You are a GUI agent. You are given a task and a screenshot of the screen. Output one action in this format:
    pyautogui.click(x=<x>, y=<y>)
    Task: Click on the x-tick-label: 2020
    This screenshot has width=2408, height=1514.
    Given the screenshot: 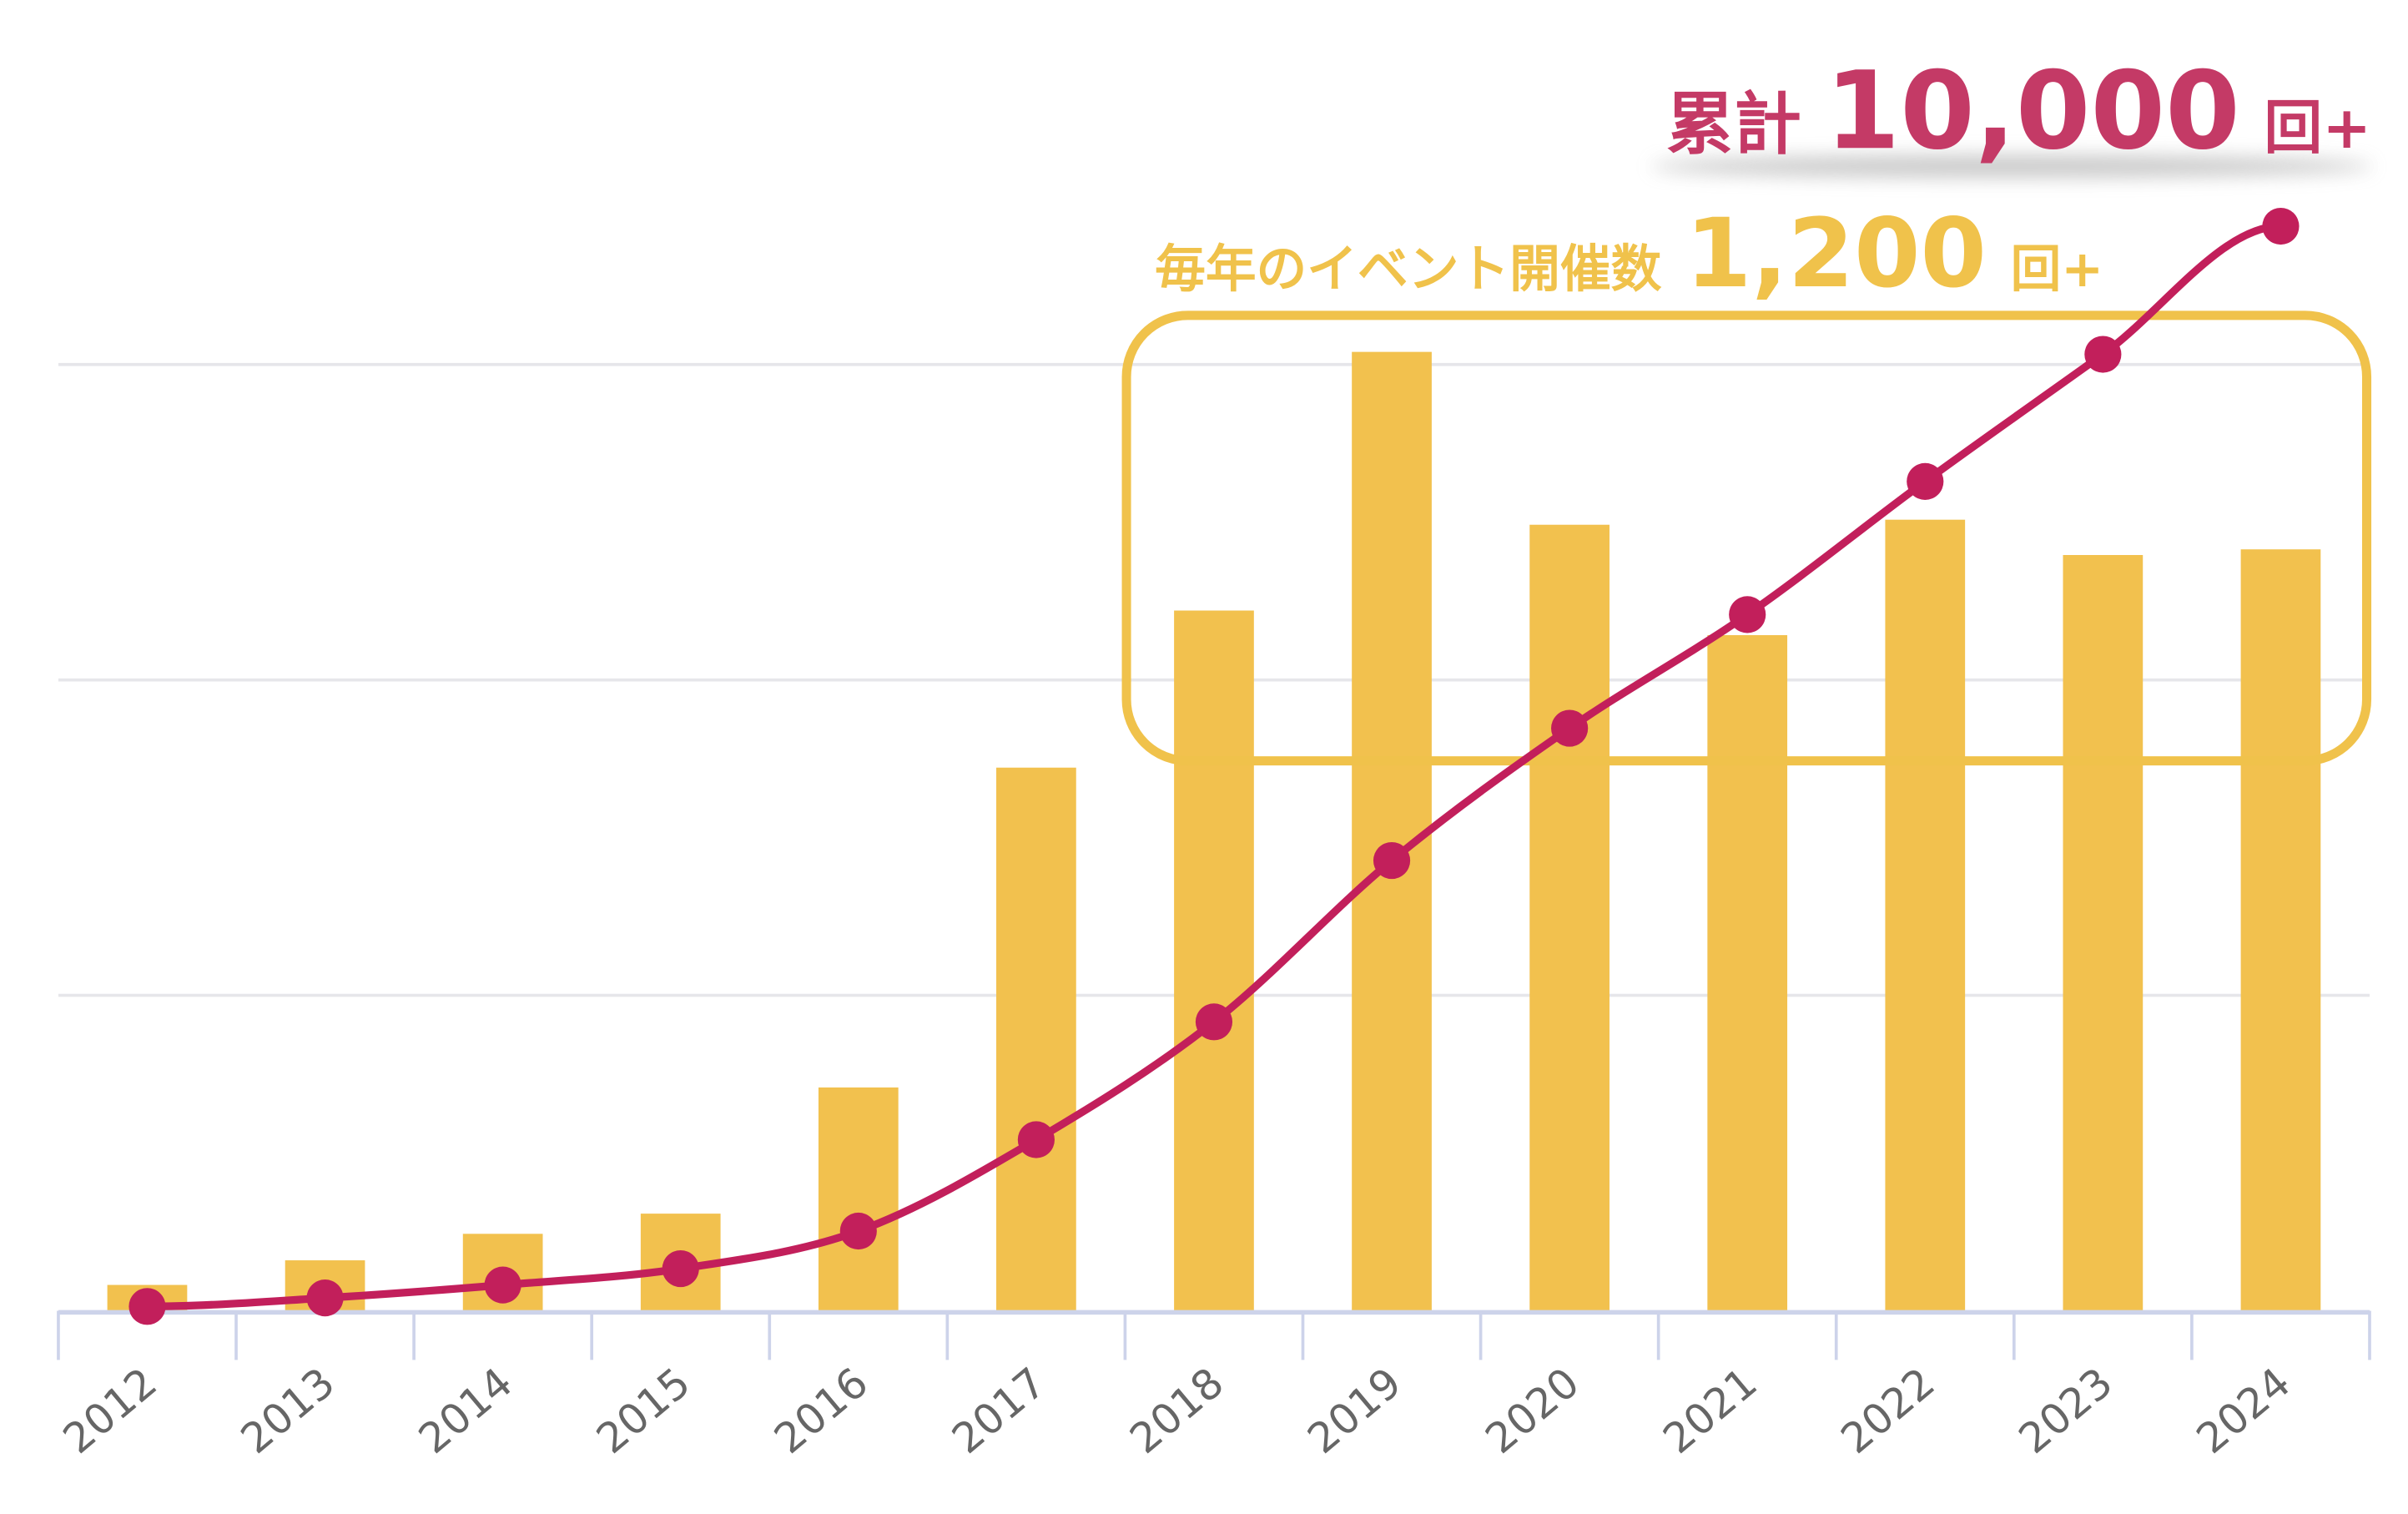 What is the action you would take?
    pyautogui.click(x=1532, y=1410)
    